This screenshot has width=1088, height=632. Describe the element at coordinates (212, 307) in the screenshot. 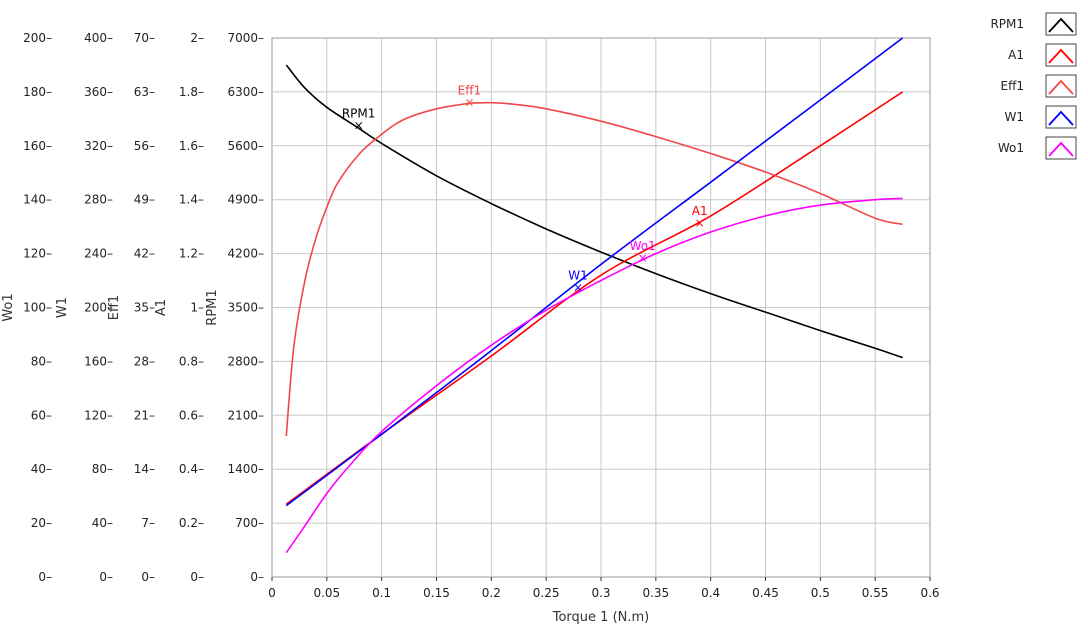

I see `y-axis-title: RPM1` at that location.